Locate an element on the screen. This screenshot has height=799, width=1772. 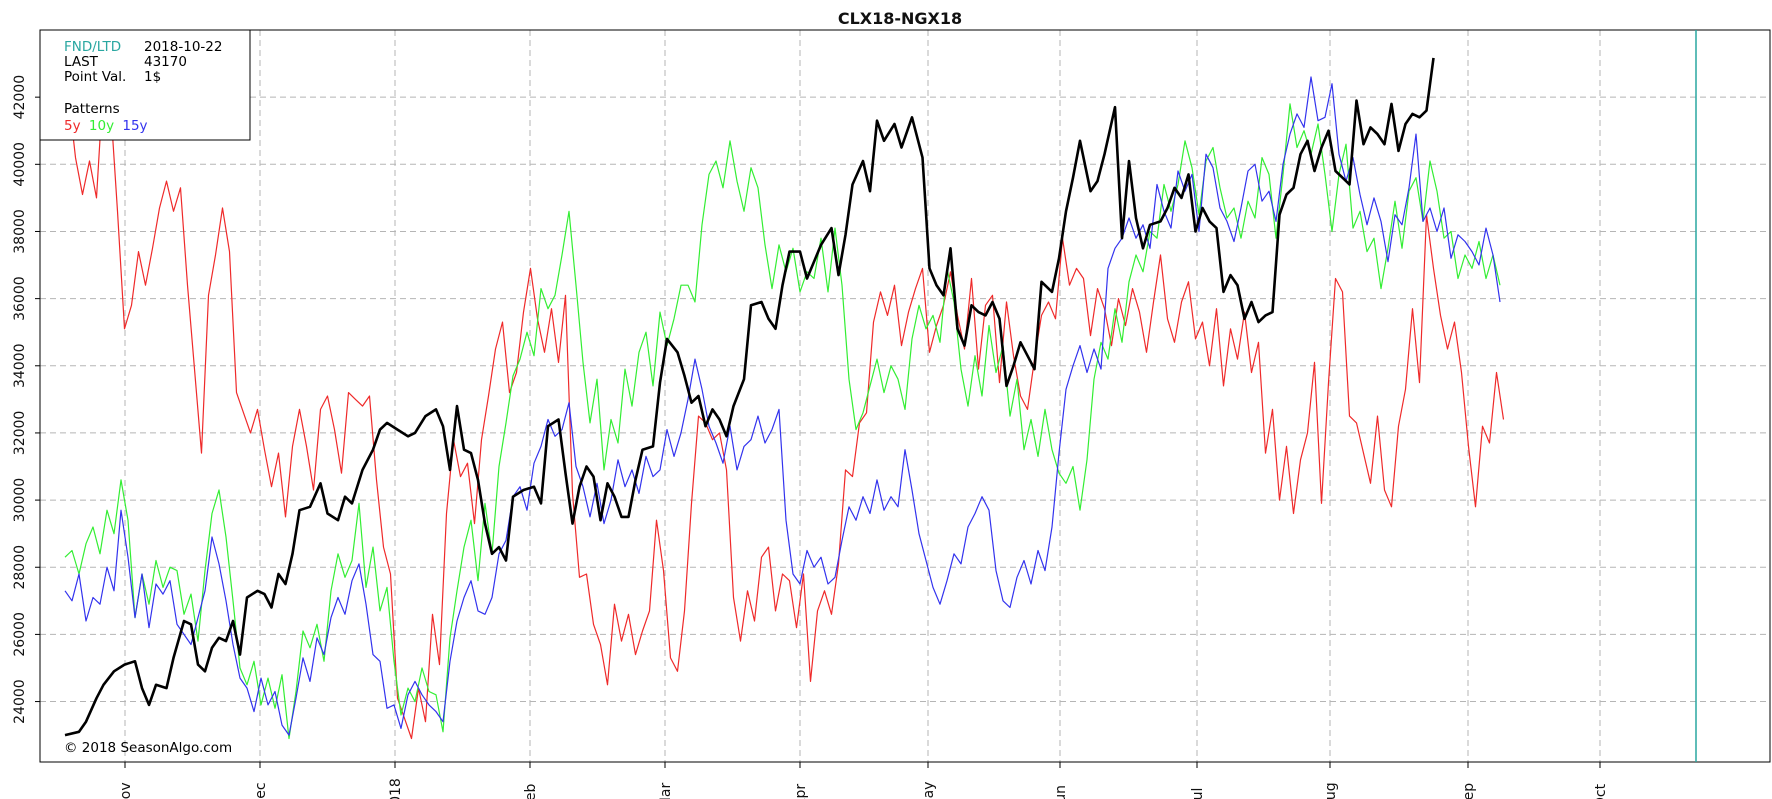
patterns-label: Patterns is located at coordinates (92, 109).